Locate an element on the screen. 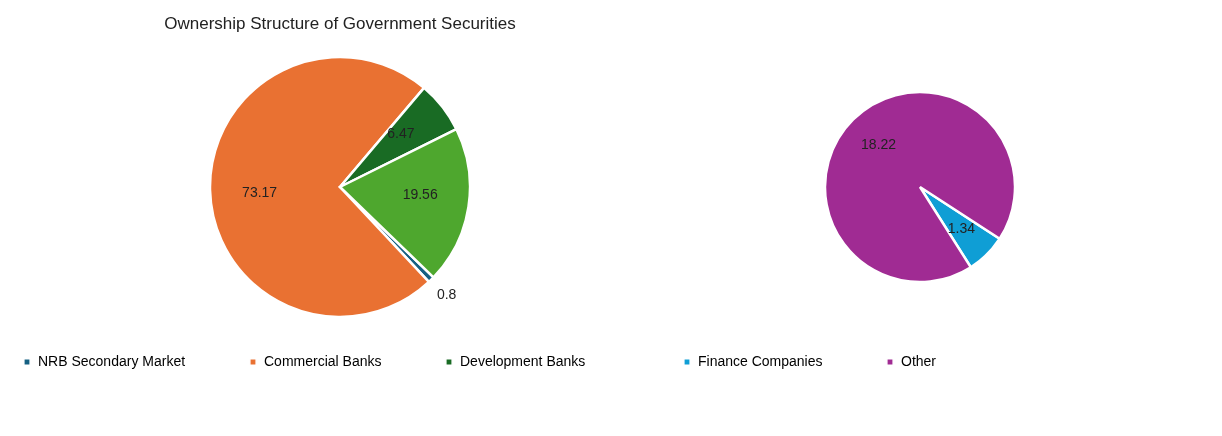 This screenshot has height=436, width=1222. legend-label: Other is located at coordinates (919, 361).